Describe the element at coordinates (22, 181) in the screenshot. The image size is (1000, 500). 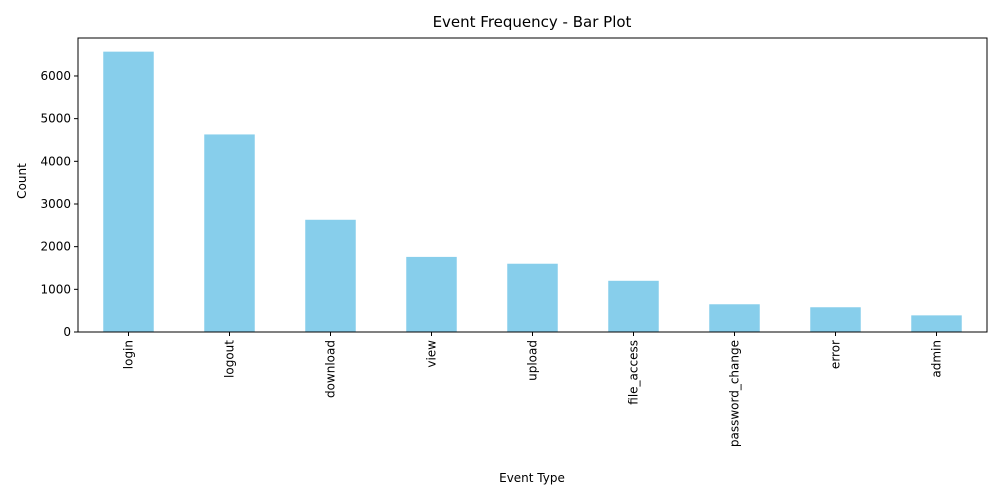
I see `y-axis-title: Count` at that location.